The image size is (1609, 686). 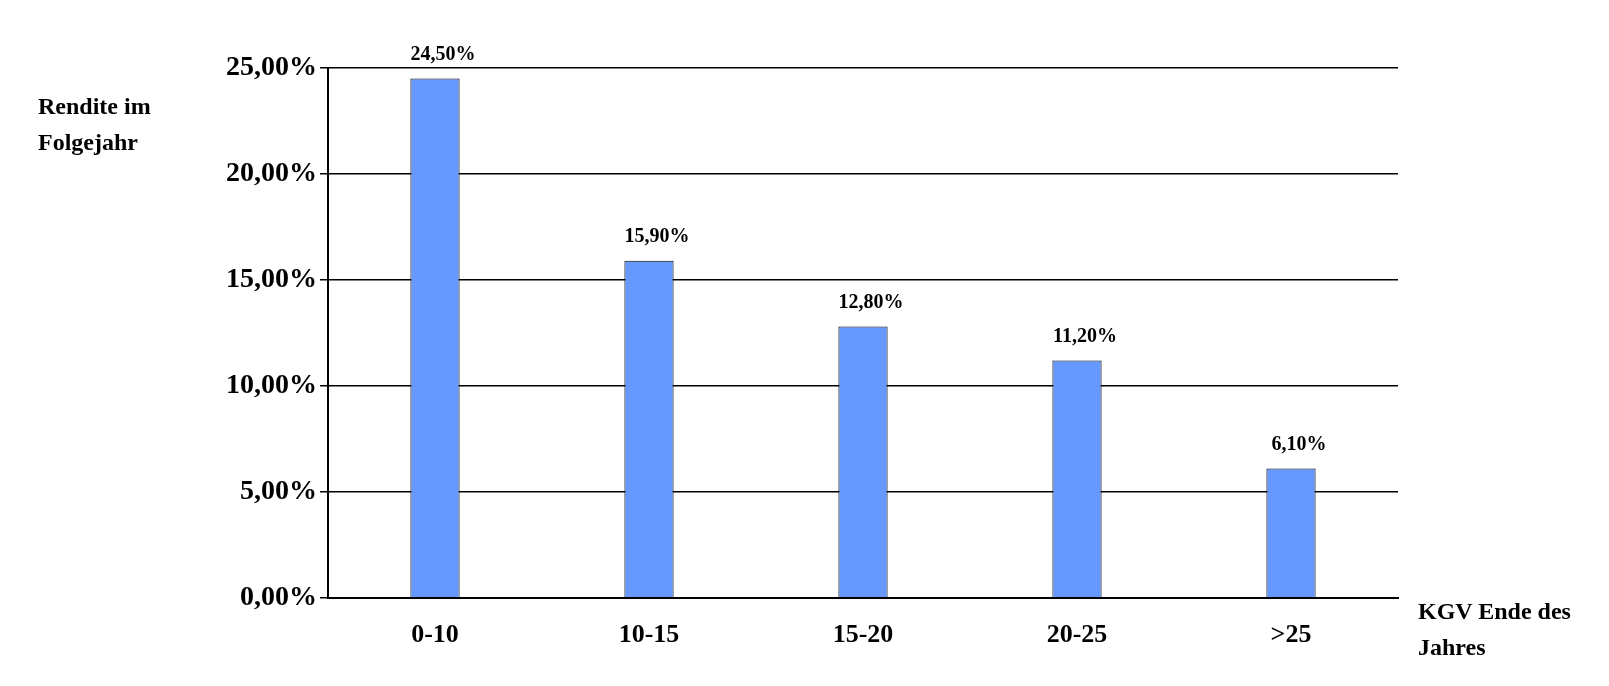 What do you see at coordinates (278, 490) in the screenshot?
I see `y-tick-label: 5,00%` at bounding box center [278, 490].